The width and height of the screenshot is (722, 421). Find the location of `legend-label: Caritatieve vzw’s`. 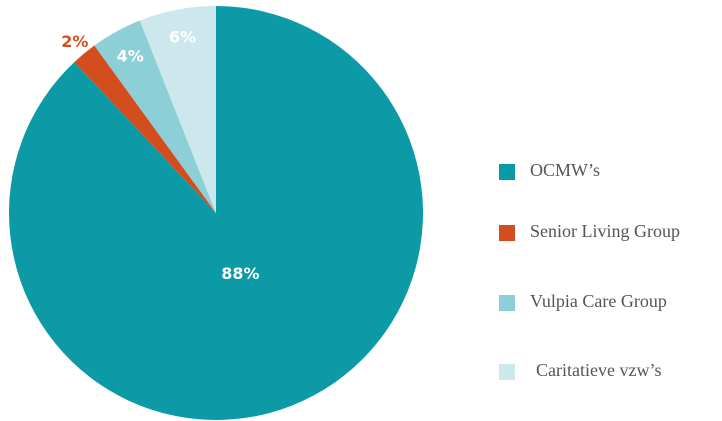

legend-label: Caritatieve vzw’s is located at coordinates (598, 370).